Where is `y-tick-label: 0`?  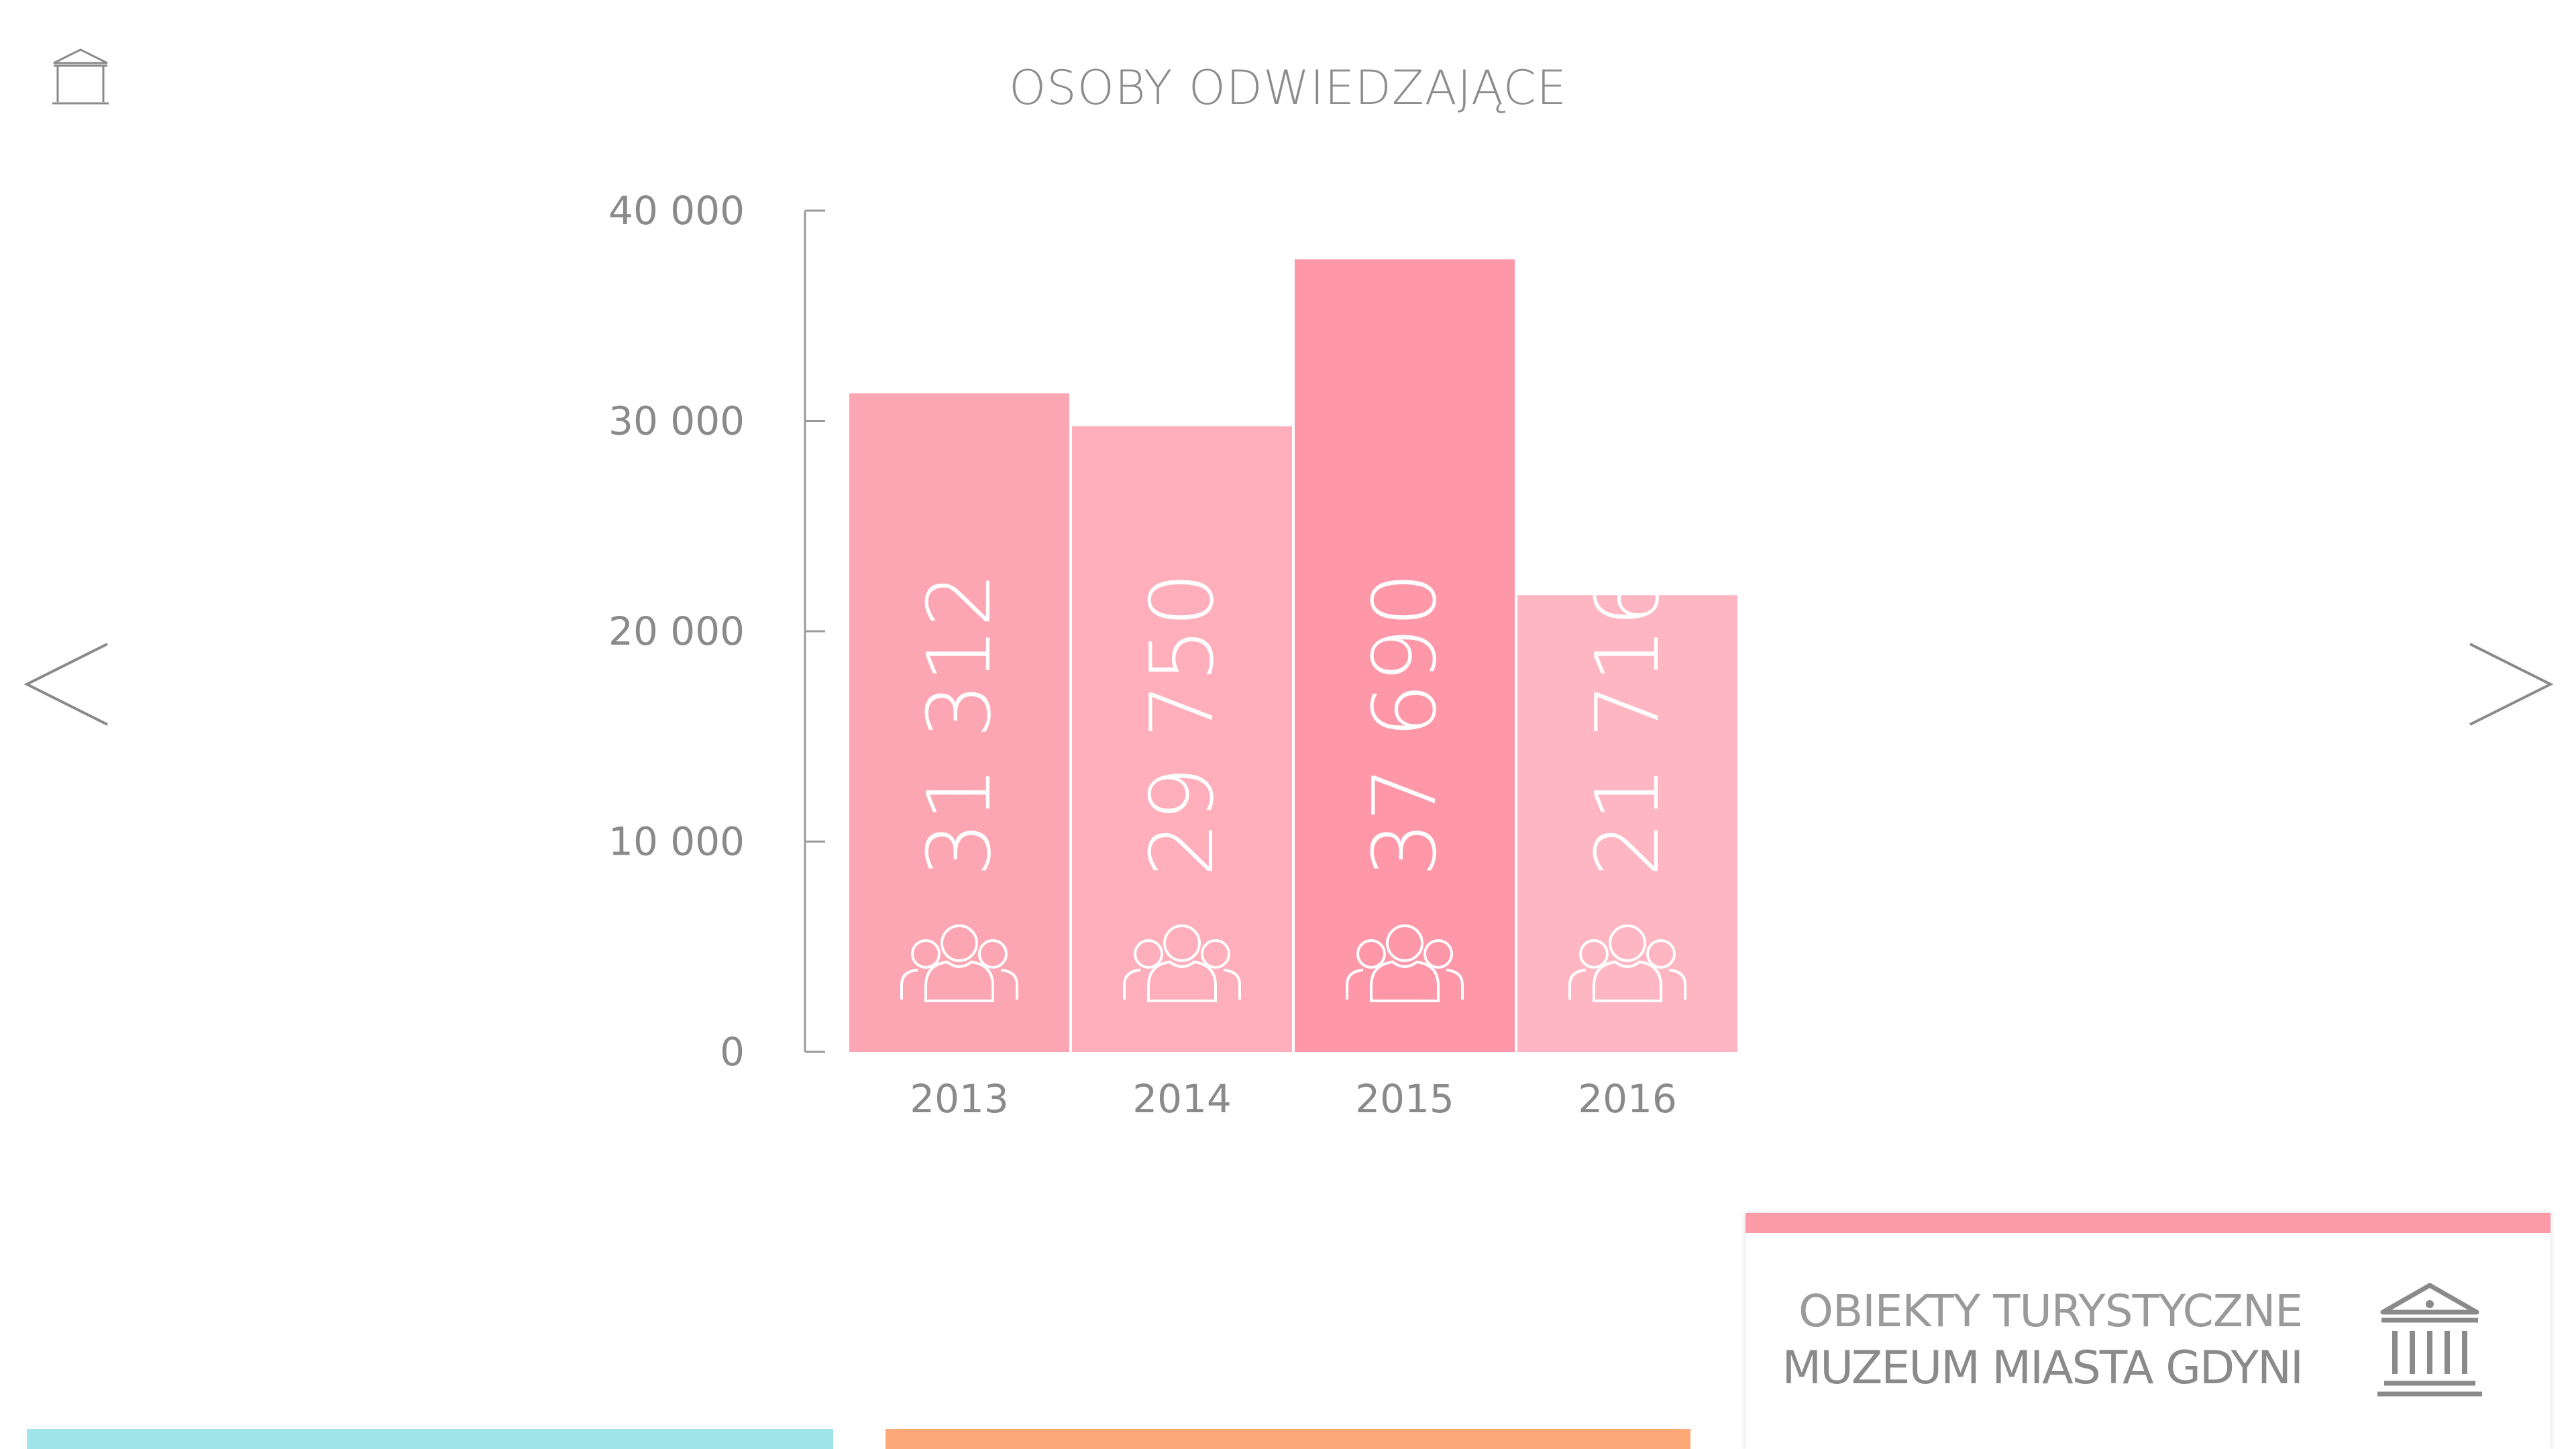 y-tick-label: 0 is located at coordinates (732, 1052).